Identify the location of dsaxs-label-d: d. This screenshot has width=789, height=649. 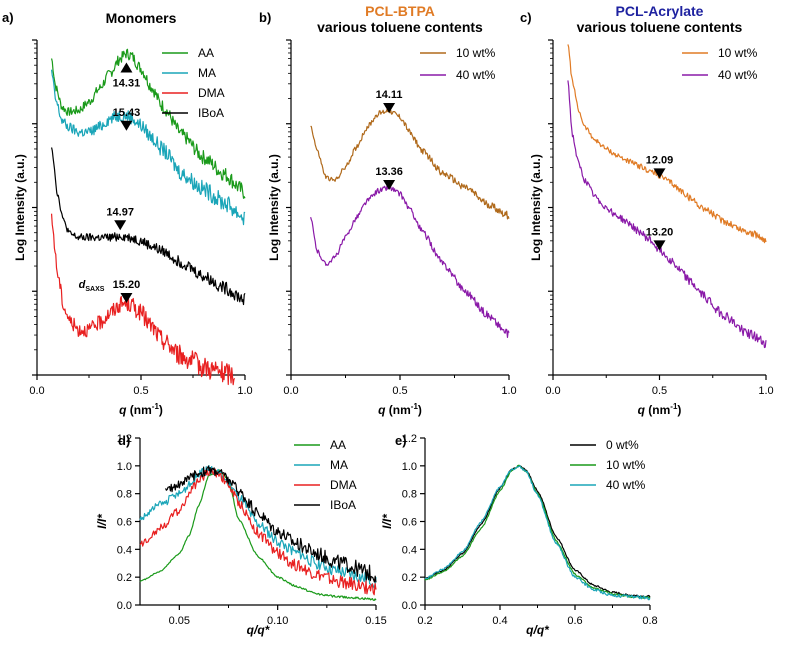
(82, 285).